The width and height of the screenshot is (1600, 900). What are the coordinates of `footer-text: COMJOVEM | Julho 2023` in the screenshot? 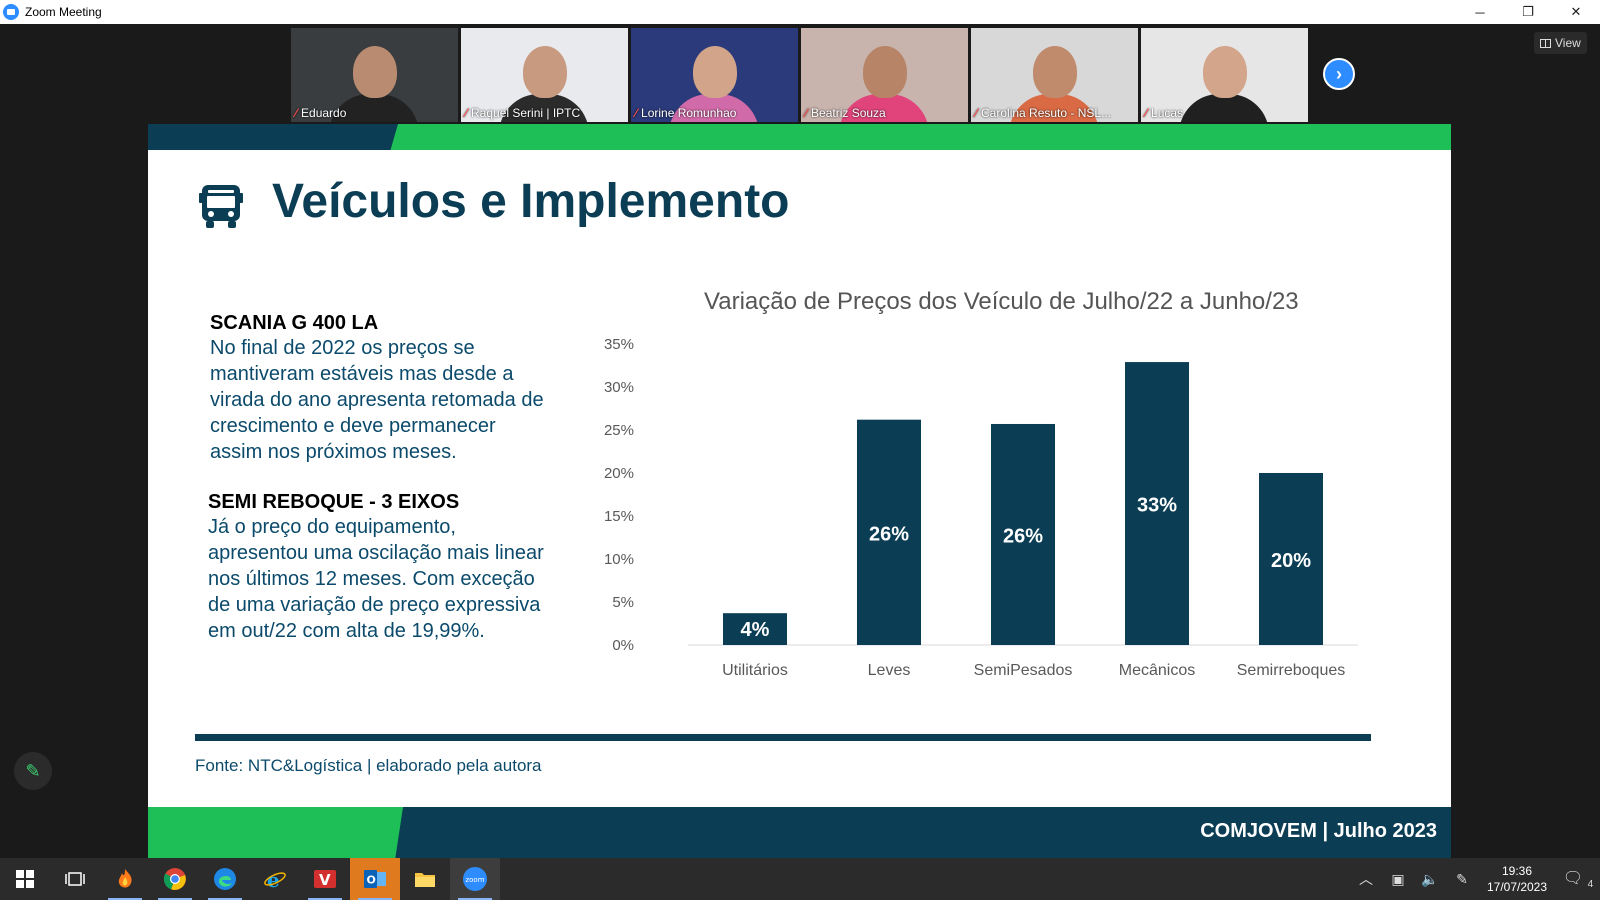 It's located at (1318, 831).